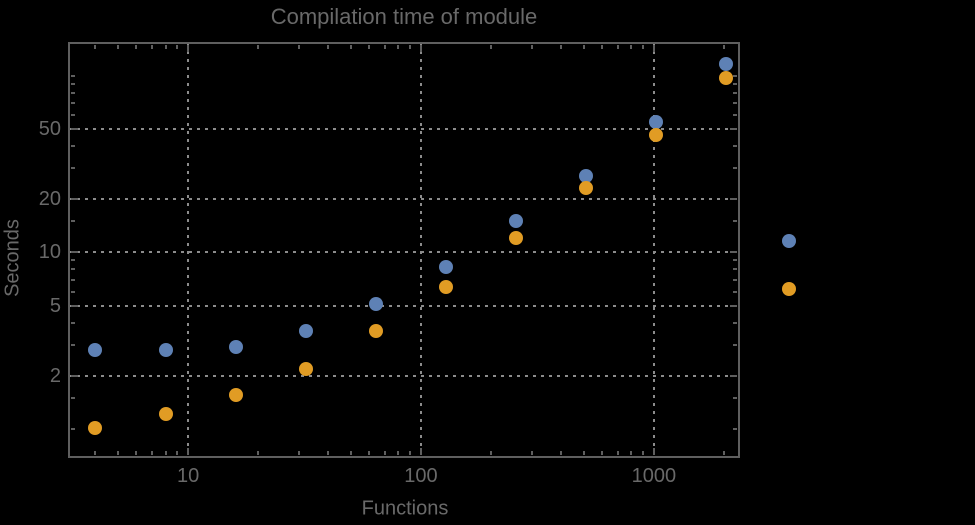 The height and width of the screenshot is (525, 975). Describe the element at coordinates (49, 199) in the screenshot. I see `y-tick-label: 20` at that location.